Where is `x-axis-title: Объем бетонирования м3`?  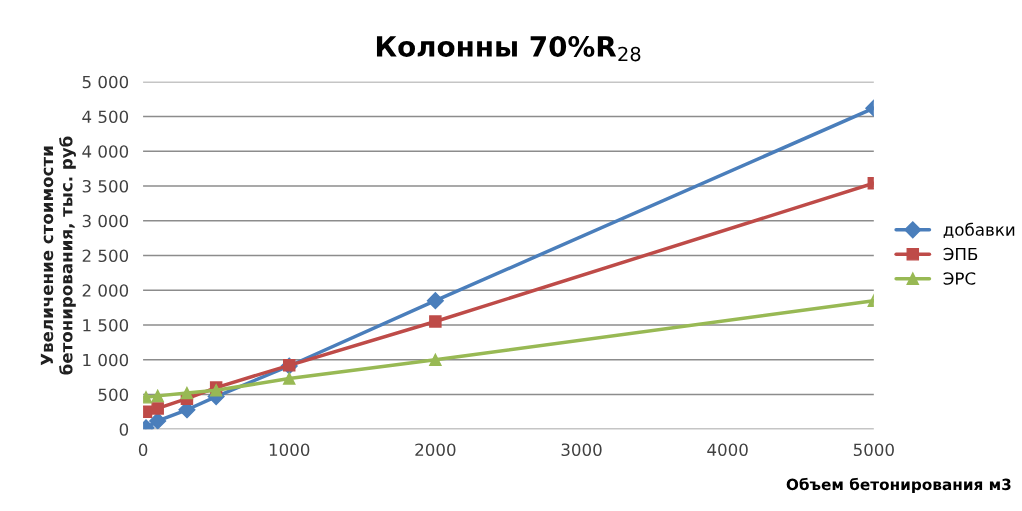 x-axis-title: Объем бетонирования м3 is located at coordinates (898, 485).